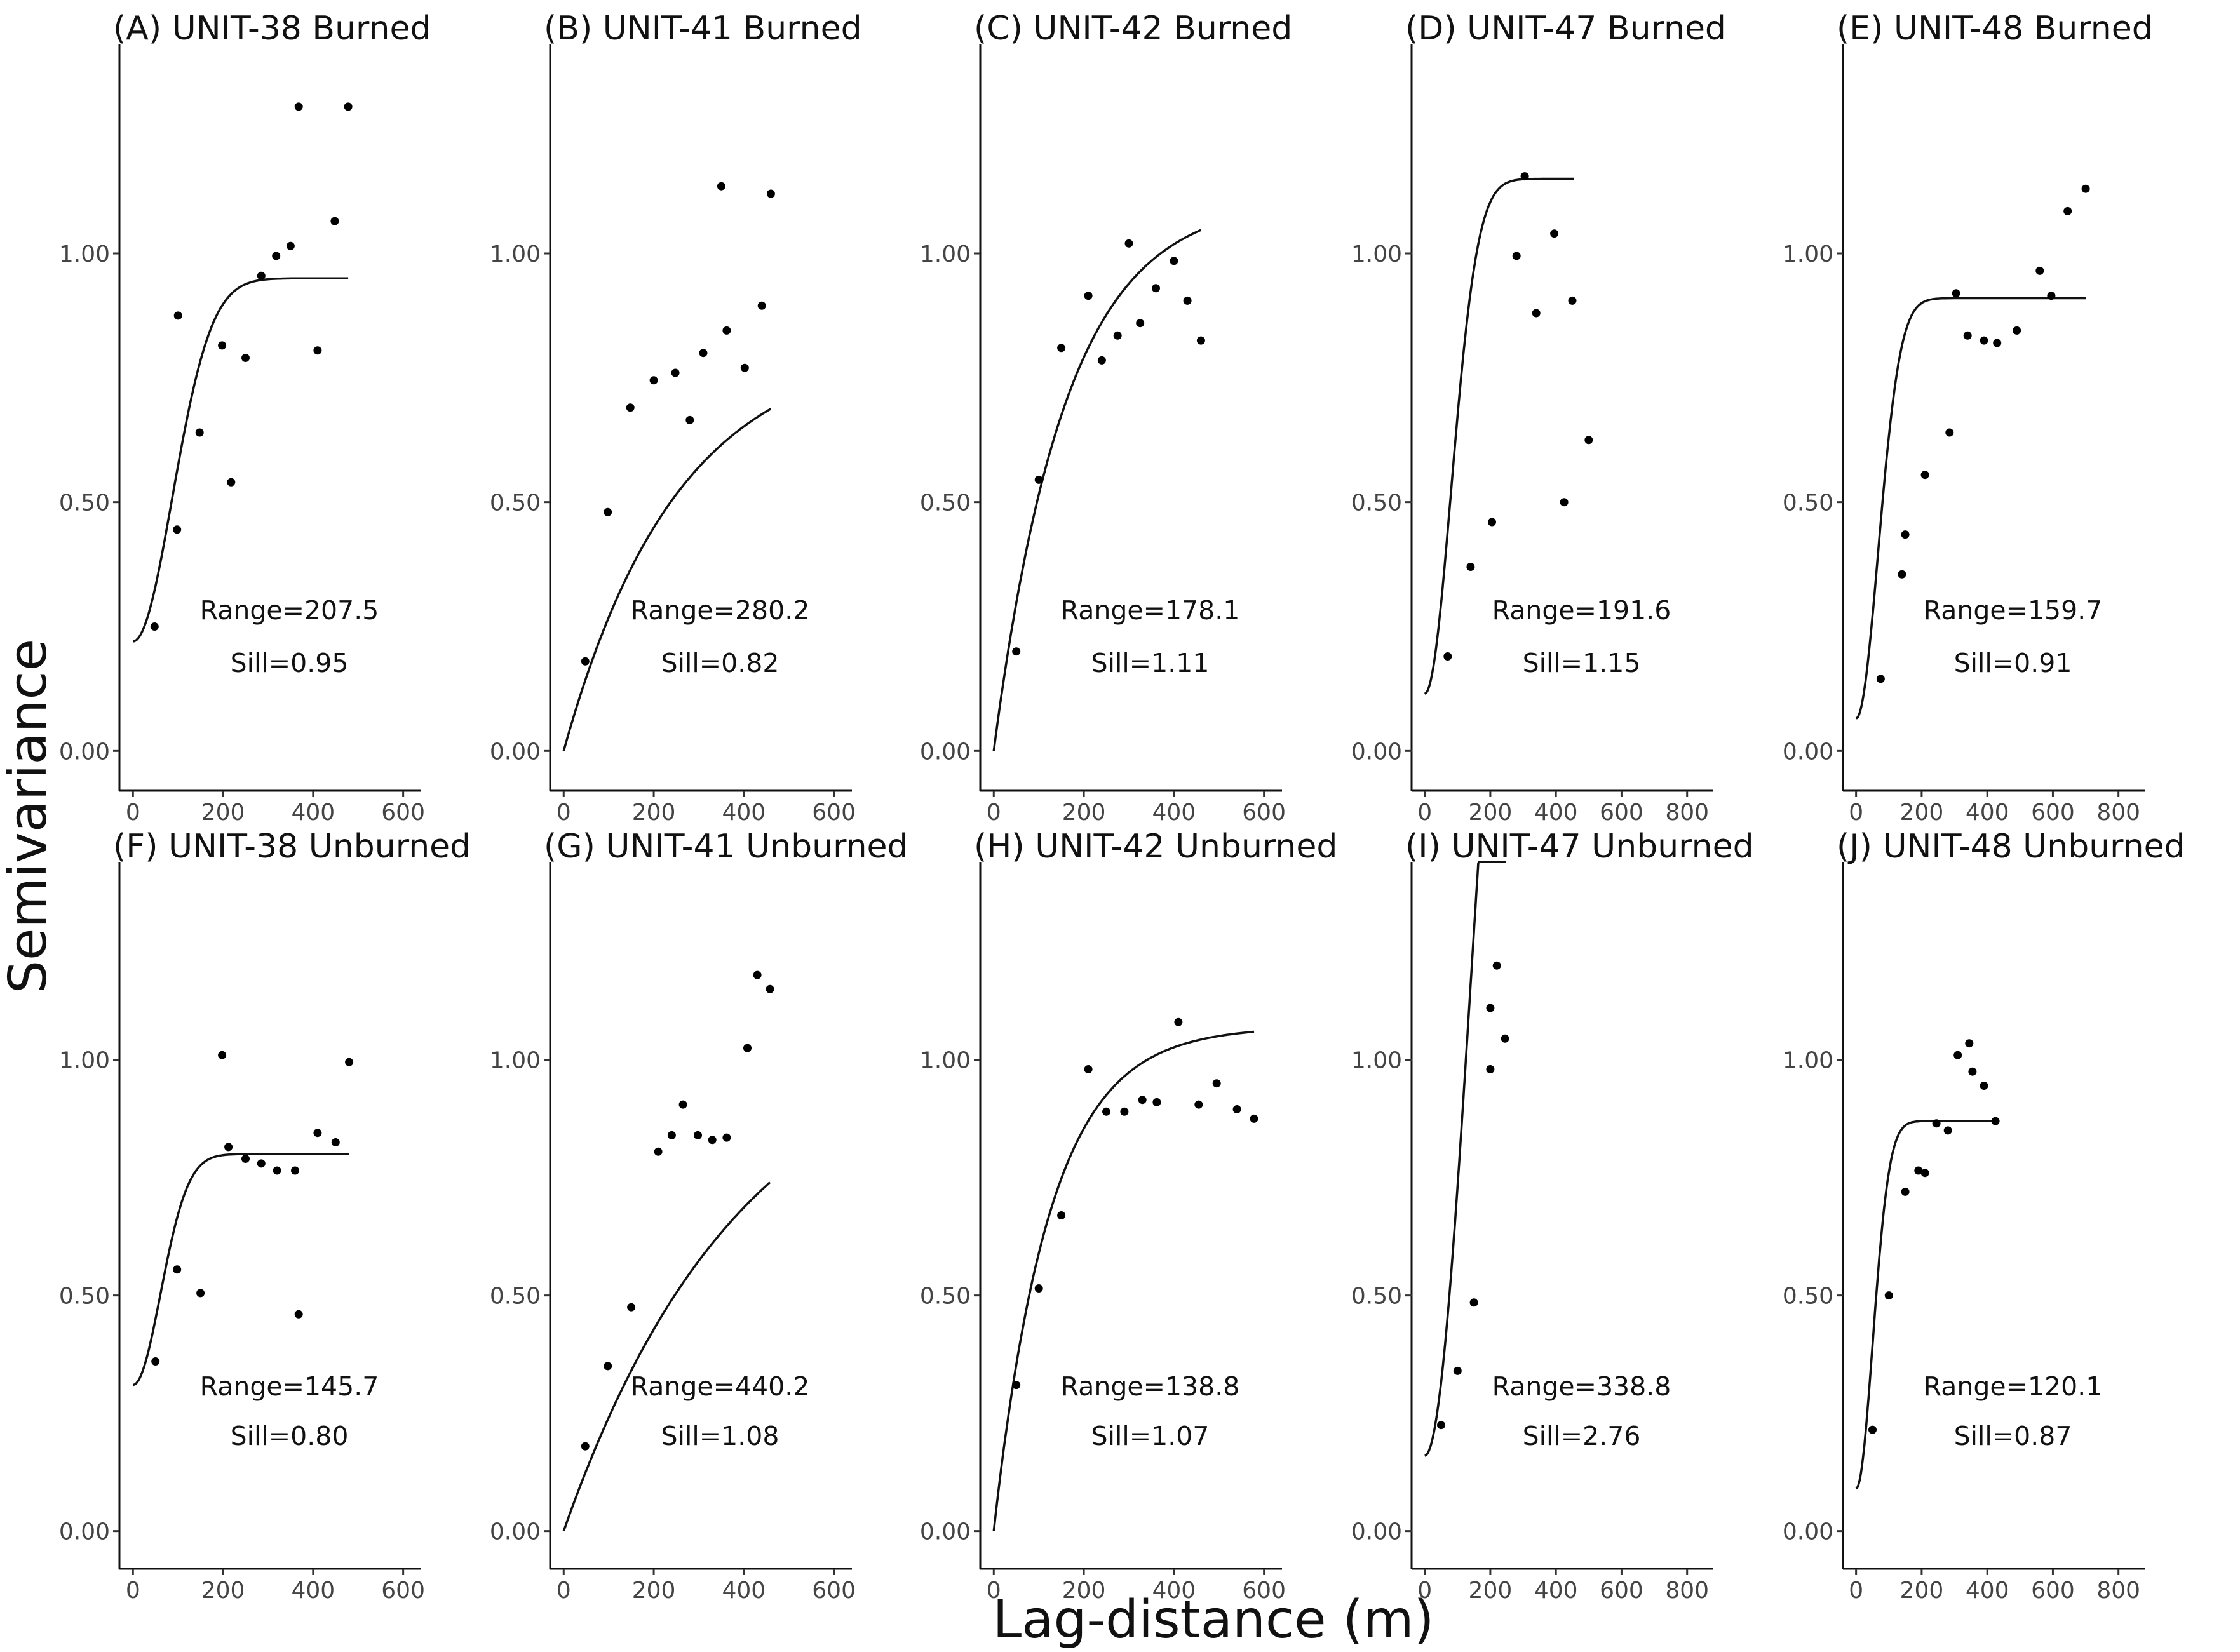 The width and height of the screenshot is (2240, 1652). Describe the element at coordinates (290, 1436) in the screenshot. I see `sill-annotation: Sill=0.80` at that location.